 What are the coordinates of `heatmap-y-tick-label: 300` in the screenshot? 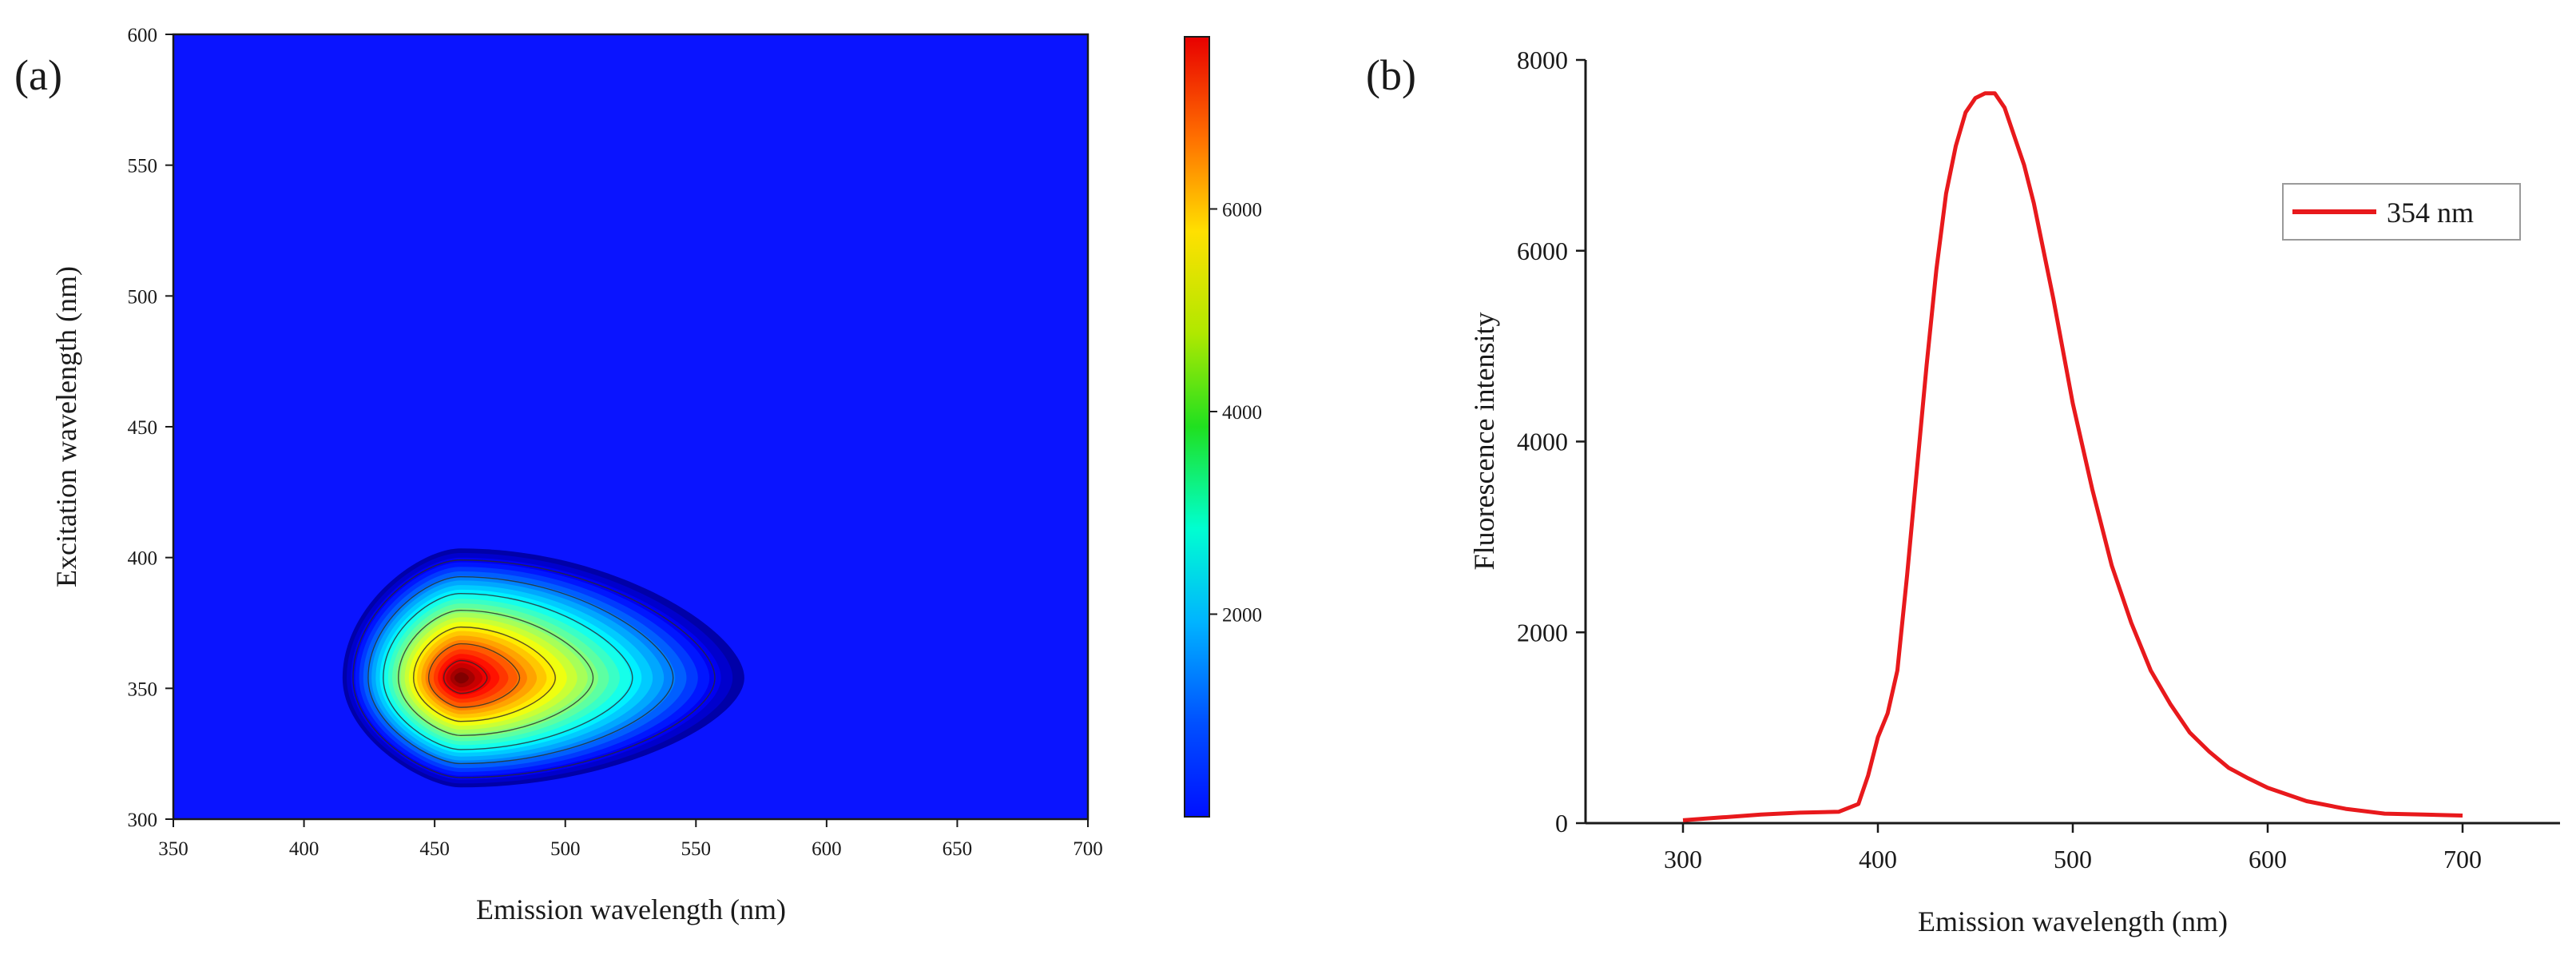 It's located at (143, 821).